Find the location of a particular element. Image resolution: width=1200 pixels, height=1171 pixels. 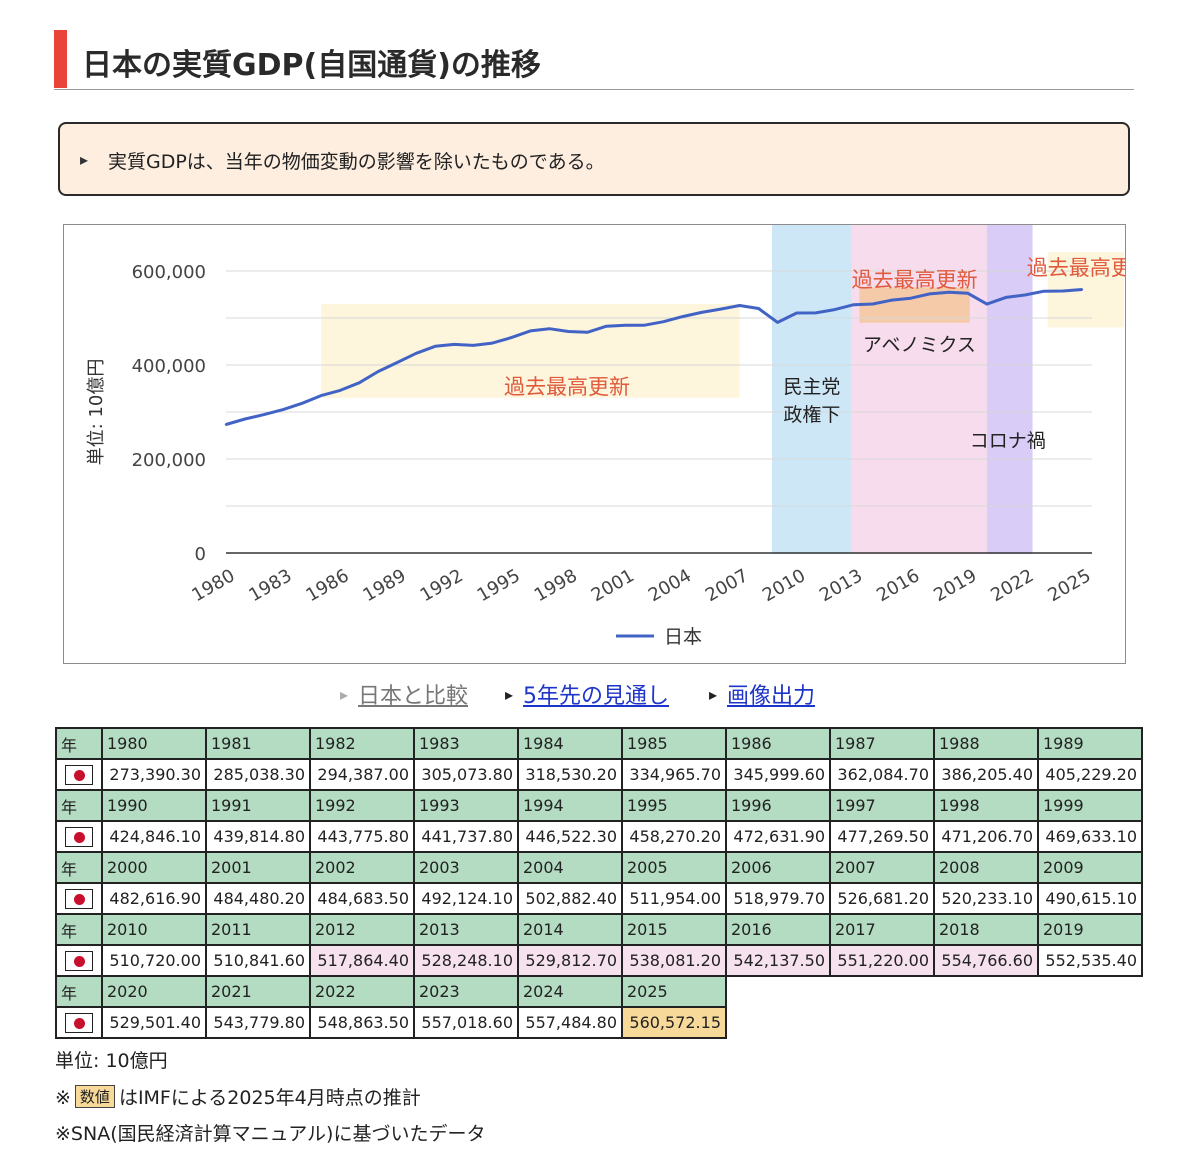

gdp-value-cell: 484,683.50 is located at coordinates (362, 898).